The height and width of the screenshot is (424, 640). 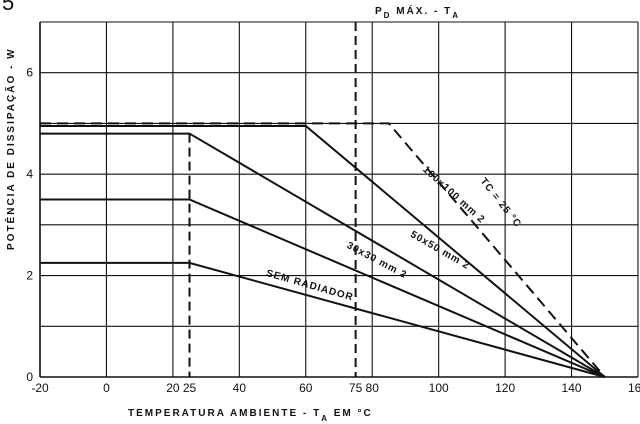 I want to click on figure-number: 5, so click(x=8, y=7).